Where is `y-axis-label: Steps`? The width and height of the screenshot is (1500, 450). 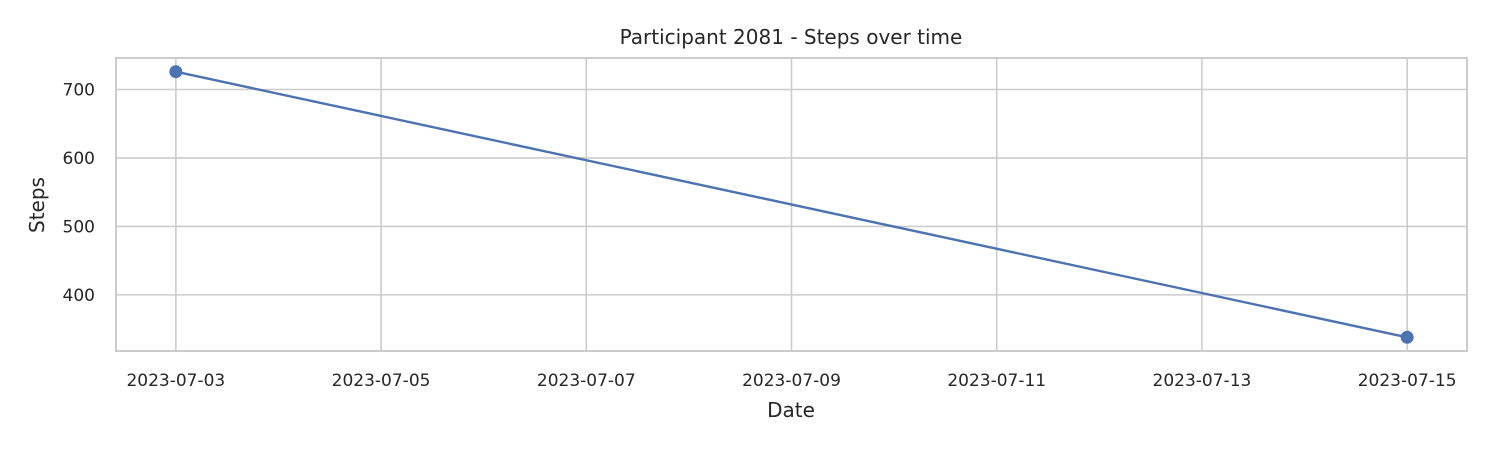 y-axis-label: Steps is located at coordinates (37, 205).